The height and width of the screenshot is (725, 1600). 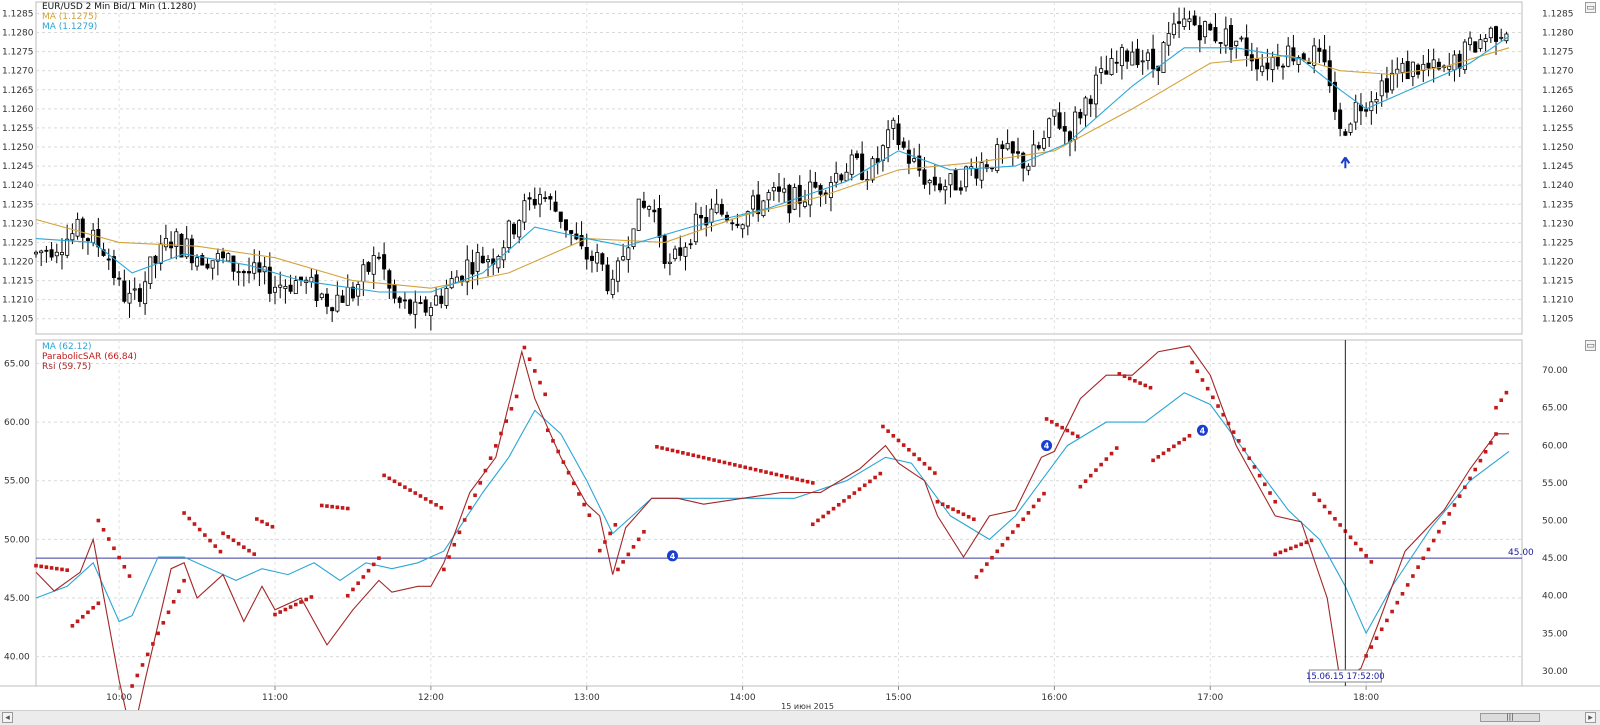 I want to click on price-tick-label-right: 1.1235, so click(x=1558, y=205).